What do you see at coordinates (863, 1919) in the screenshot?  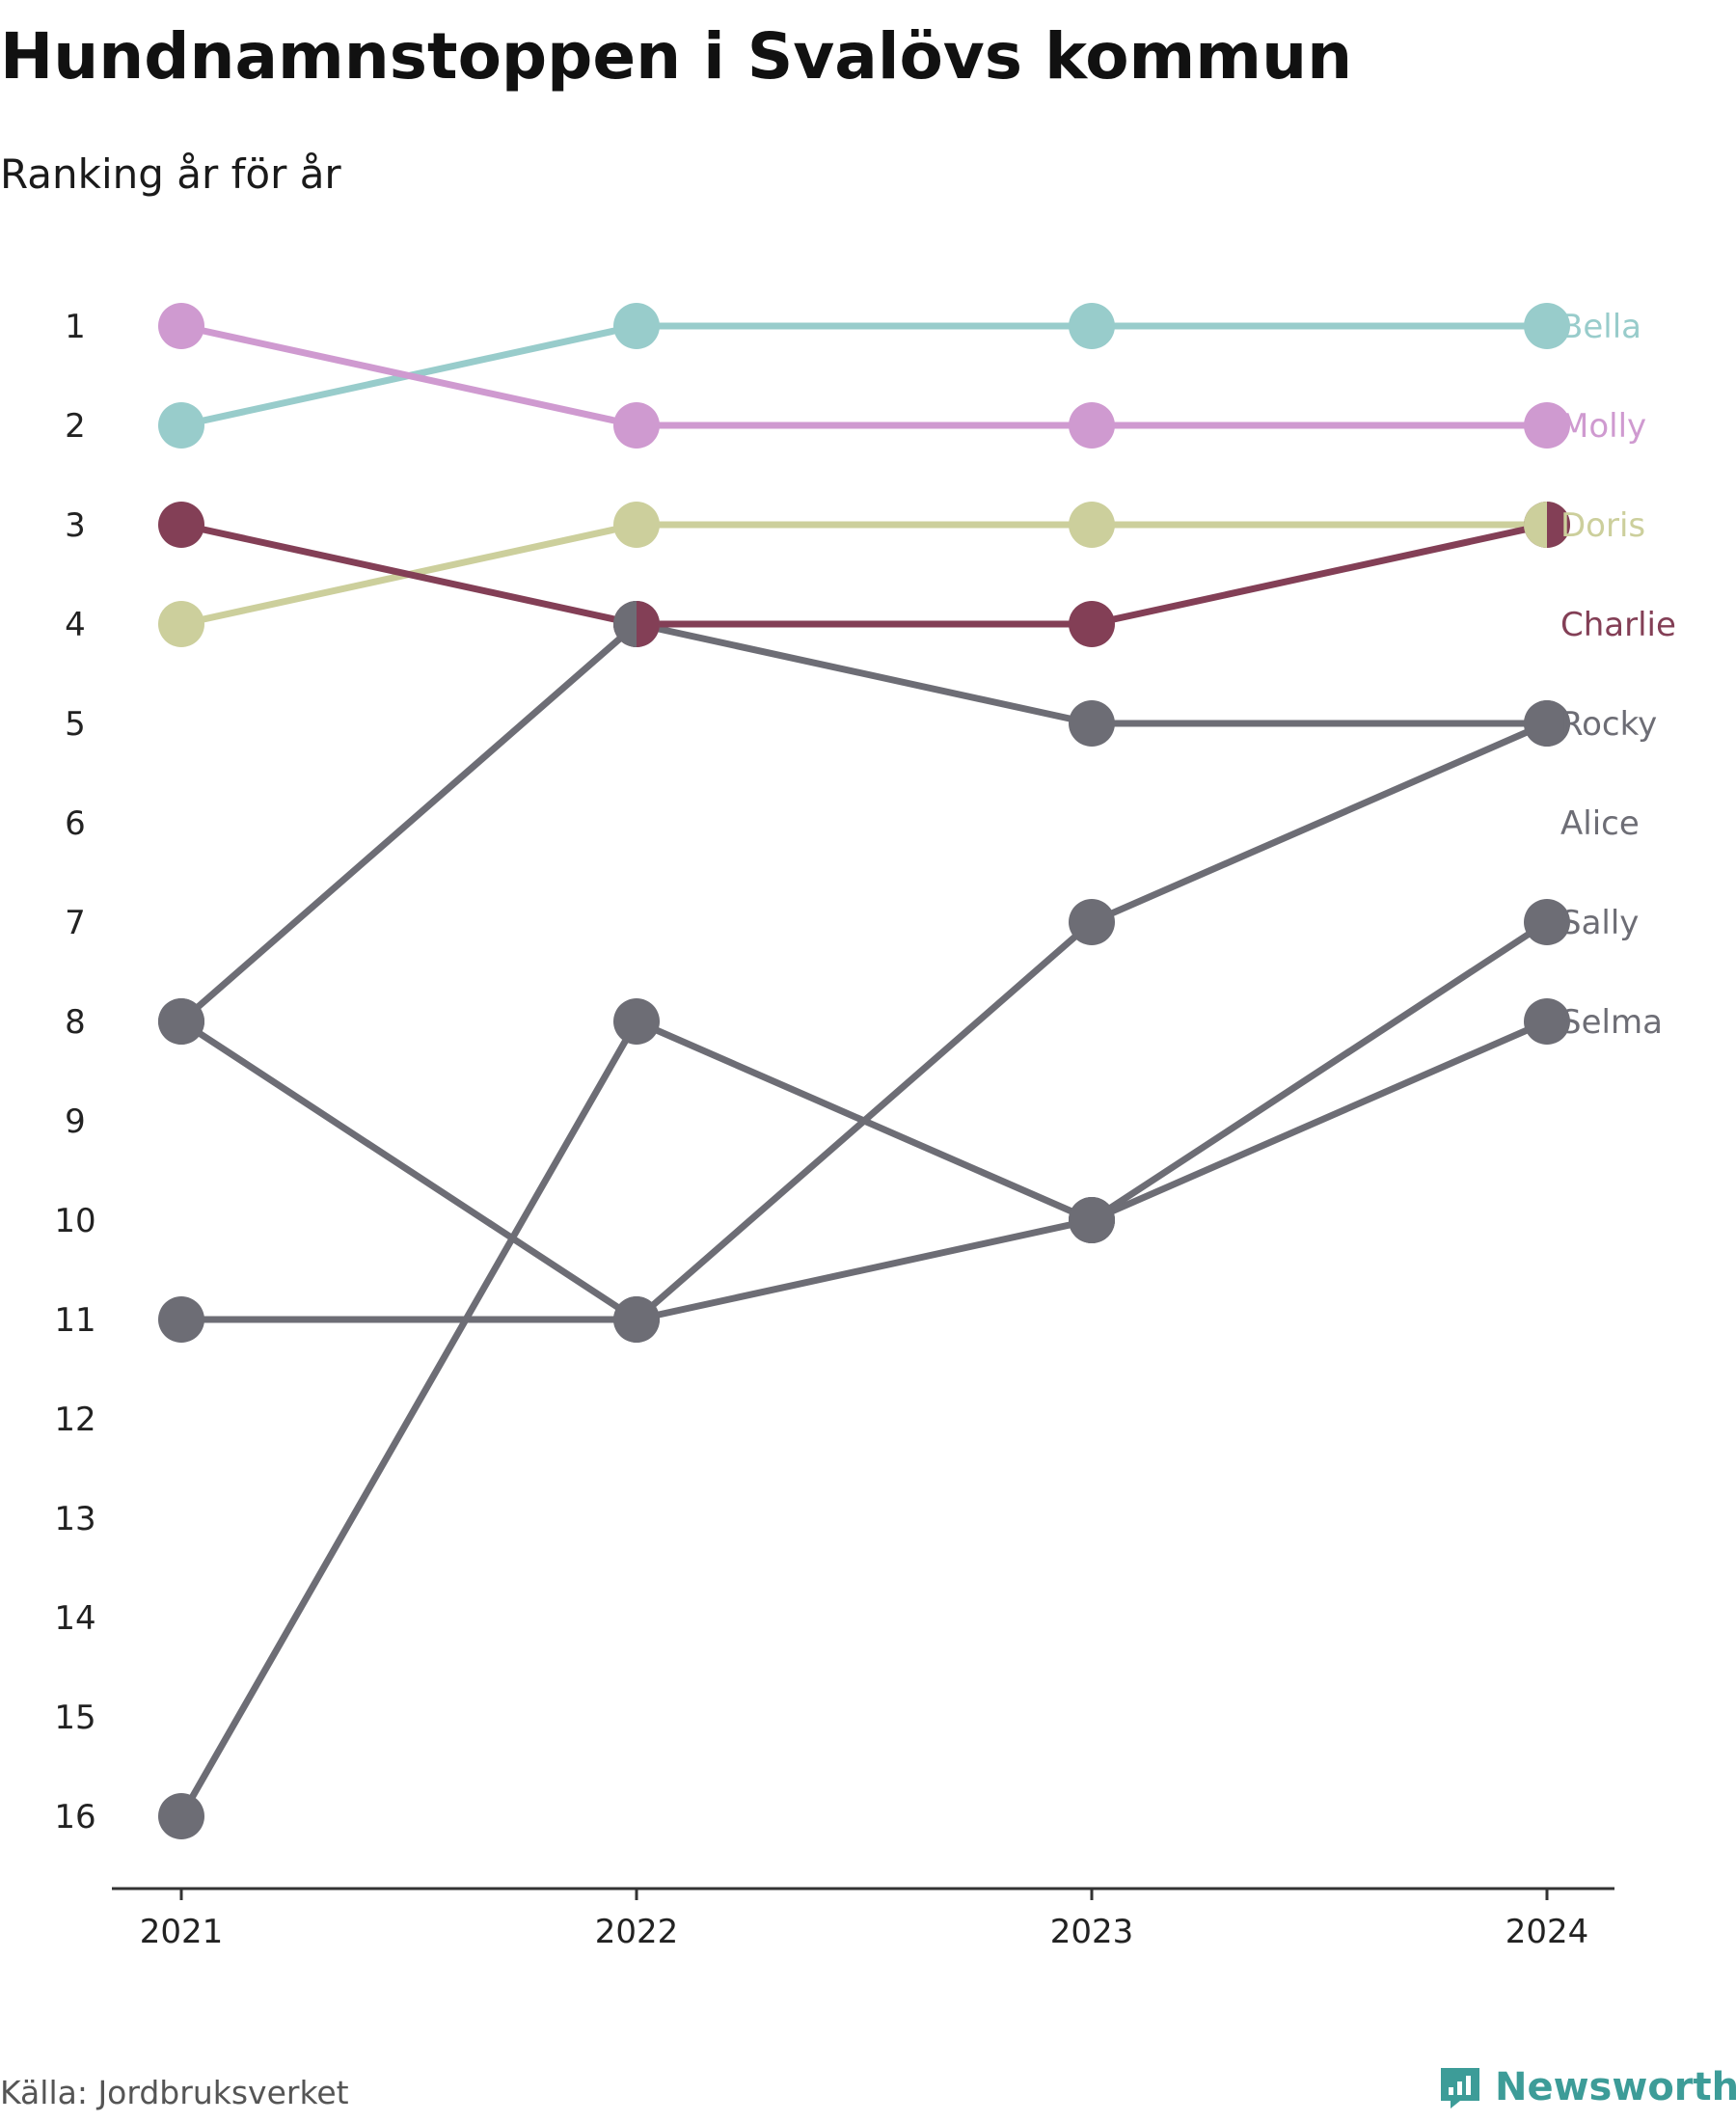 I see `x-axis: 2021 2022 2023 2024` at bounding box center [863, 1919].